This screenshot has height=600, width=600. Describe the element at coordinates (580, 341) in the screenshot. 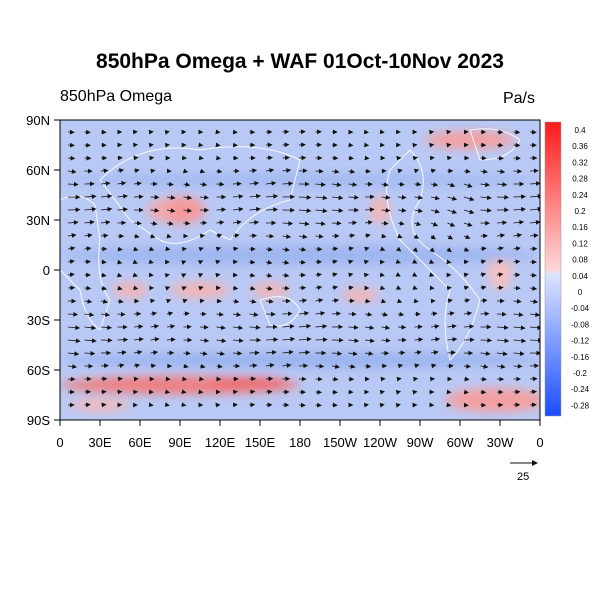

I see `colorbar-label: -0.12` at that location.